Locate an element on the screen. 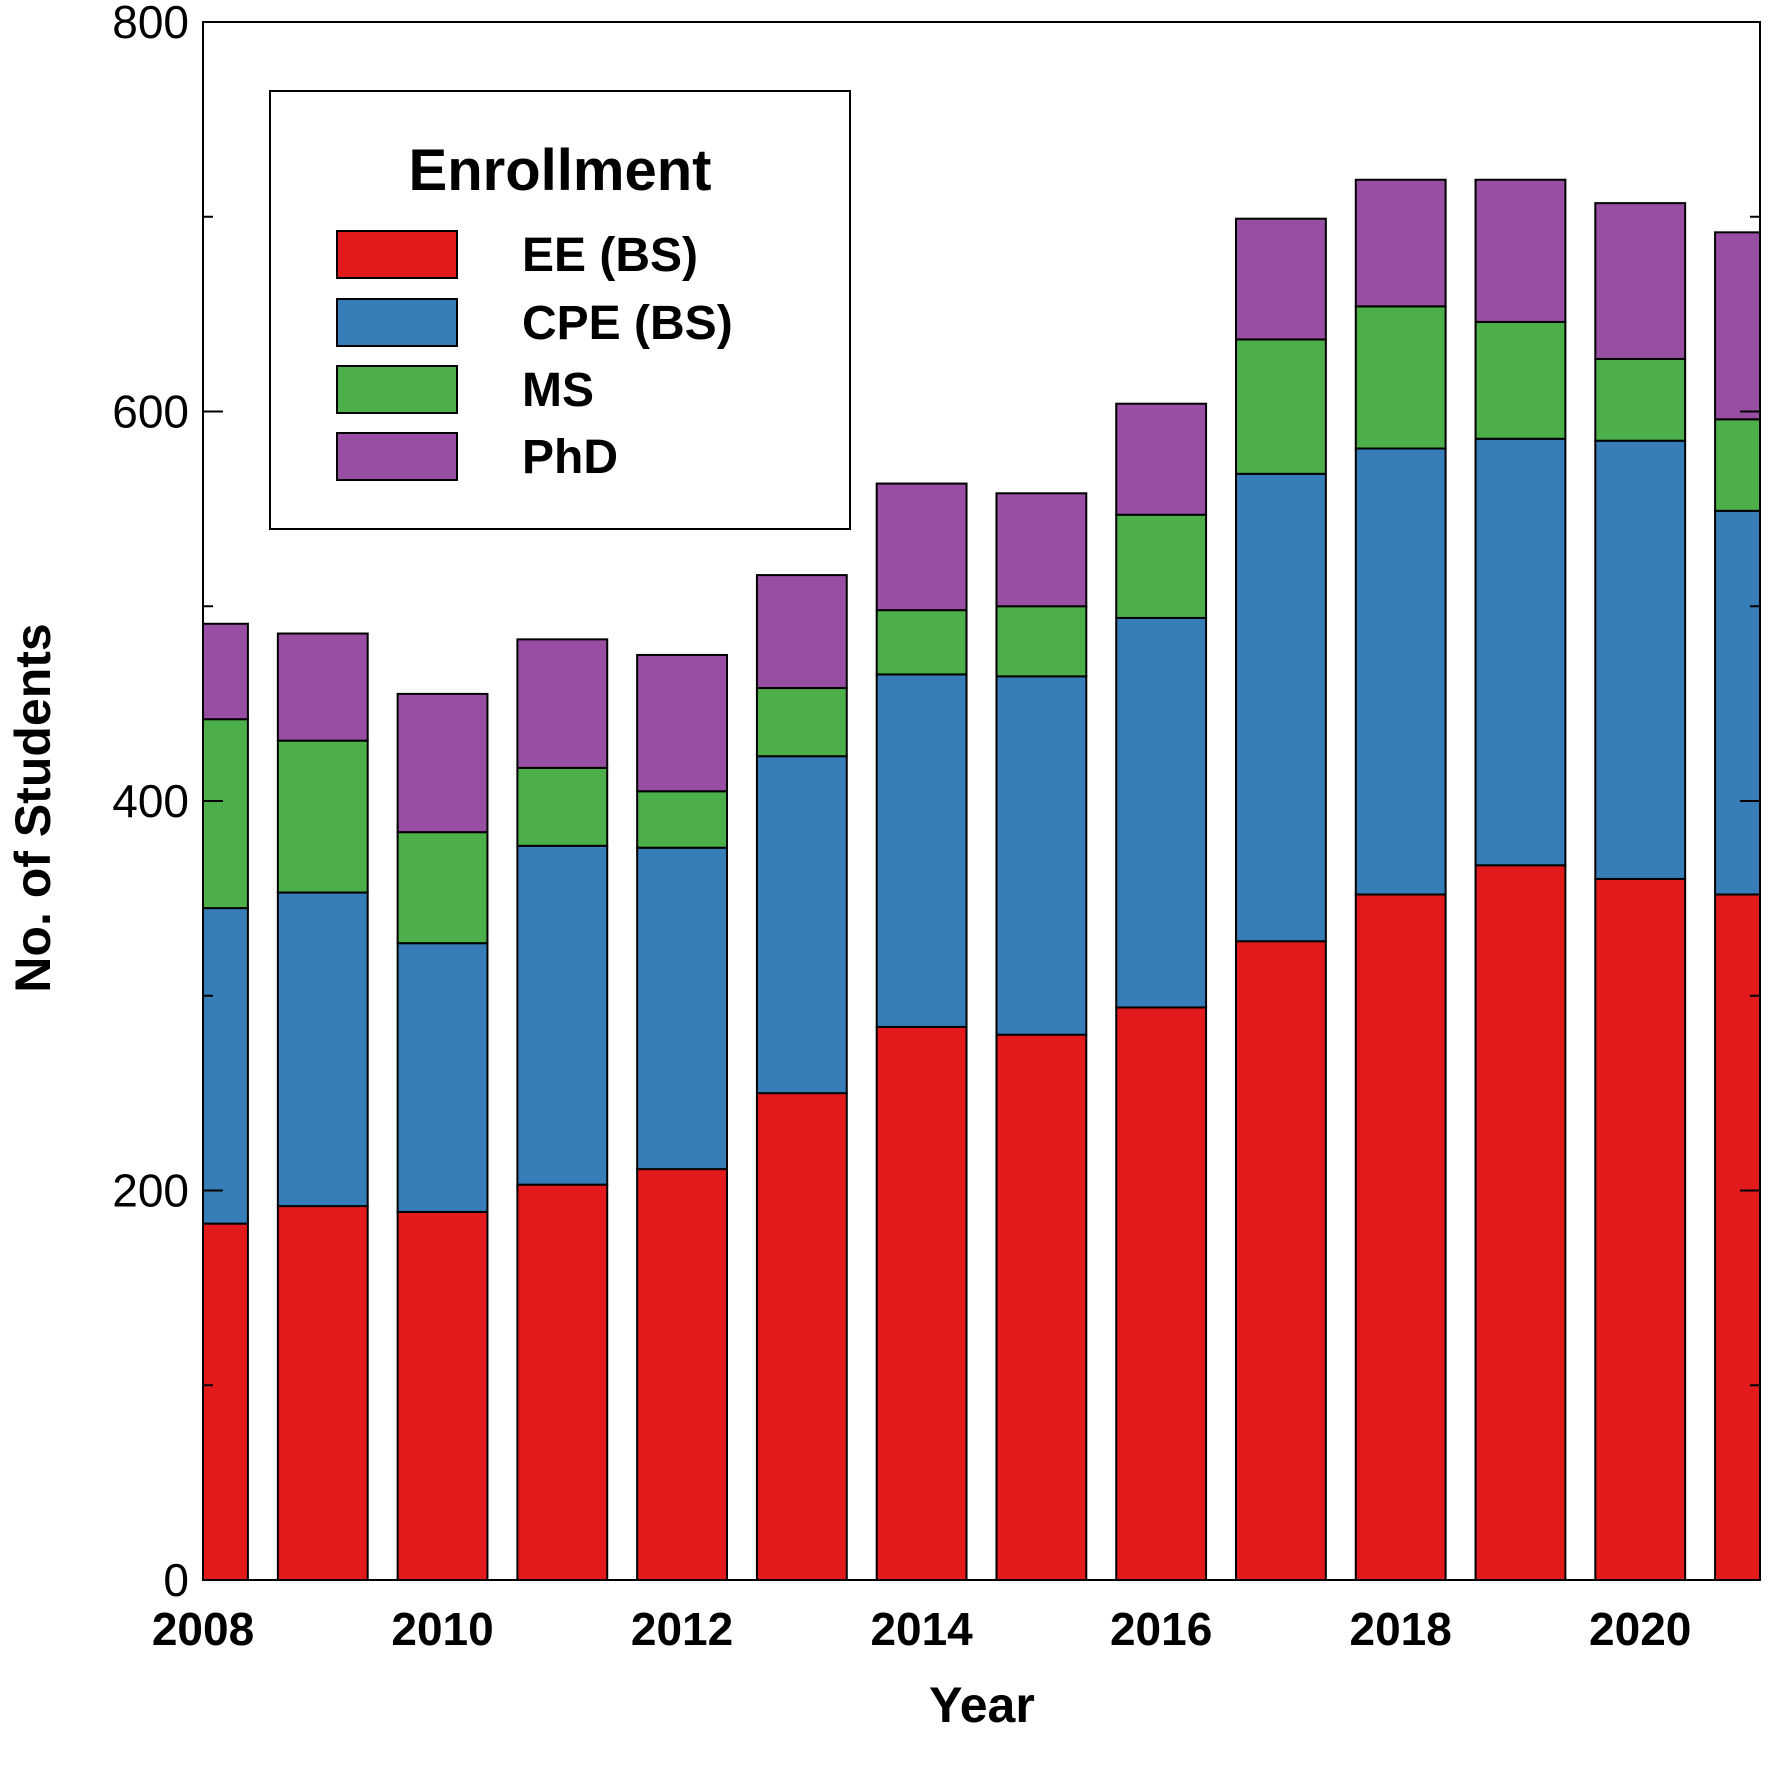 The image size is (1771, 1771). y-tick-label: 600 is located at coordinates (150, 412).